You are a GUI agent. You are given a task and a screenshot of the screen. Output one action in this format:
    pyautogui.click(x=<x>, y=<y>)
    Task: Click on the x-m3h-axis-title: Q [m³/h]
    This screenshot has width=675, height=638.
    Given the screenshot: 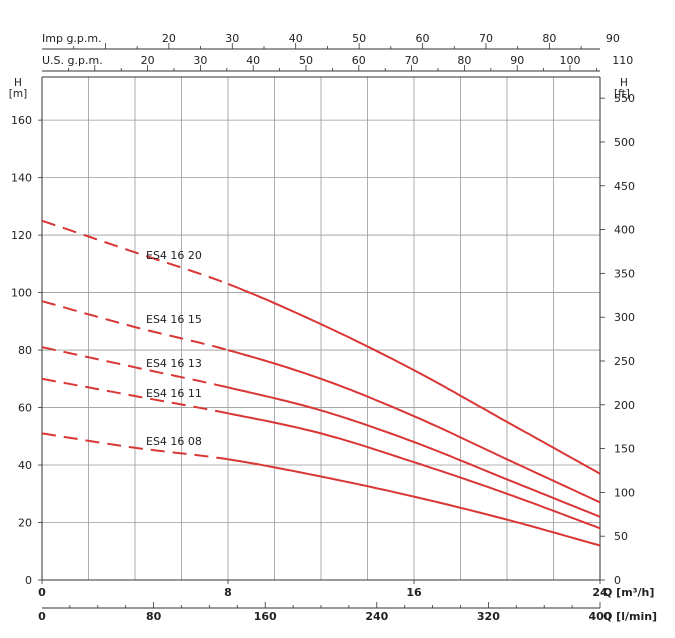 What is the action you would take?
    pyautogui.click(x=628, y=592)
    